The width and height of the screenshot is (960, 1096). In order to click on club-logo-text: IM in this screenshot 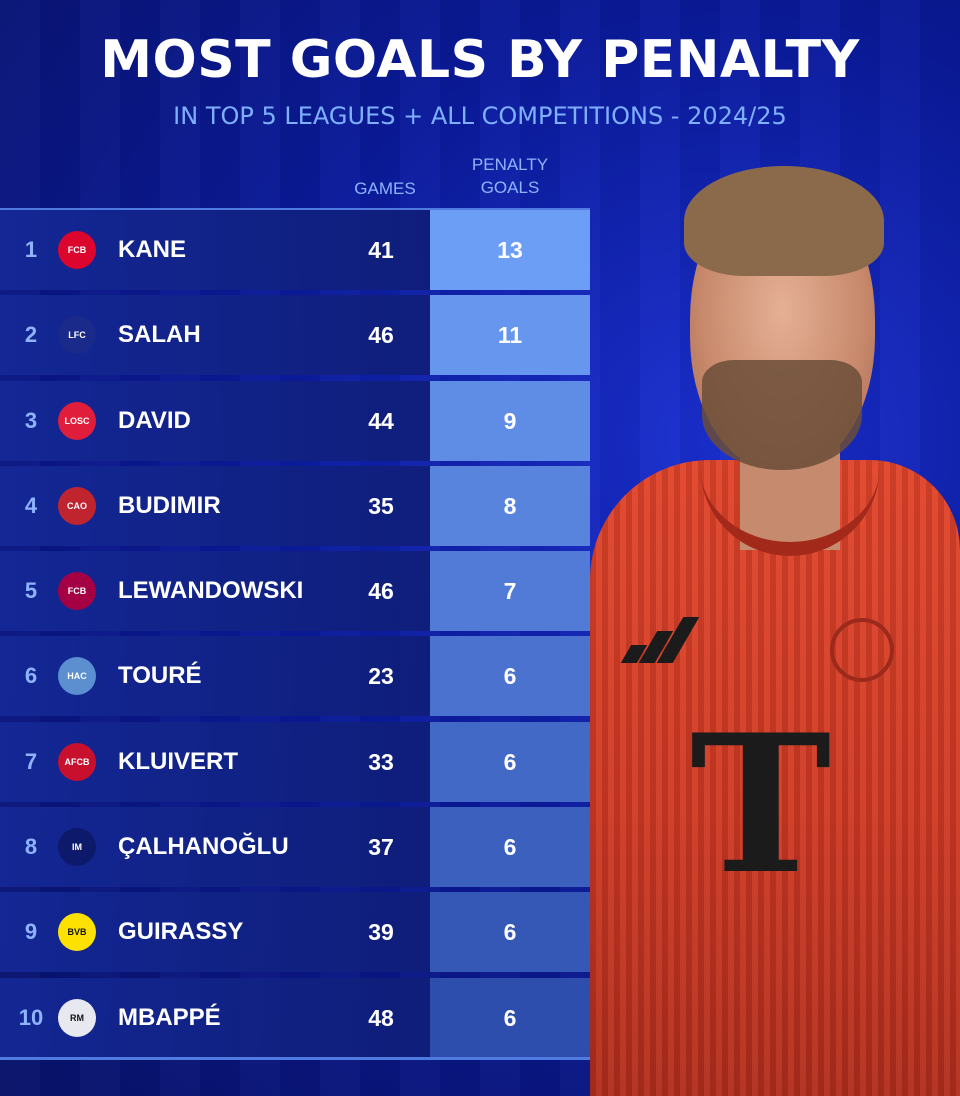, I will do `click(77, 847)`.